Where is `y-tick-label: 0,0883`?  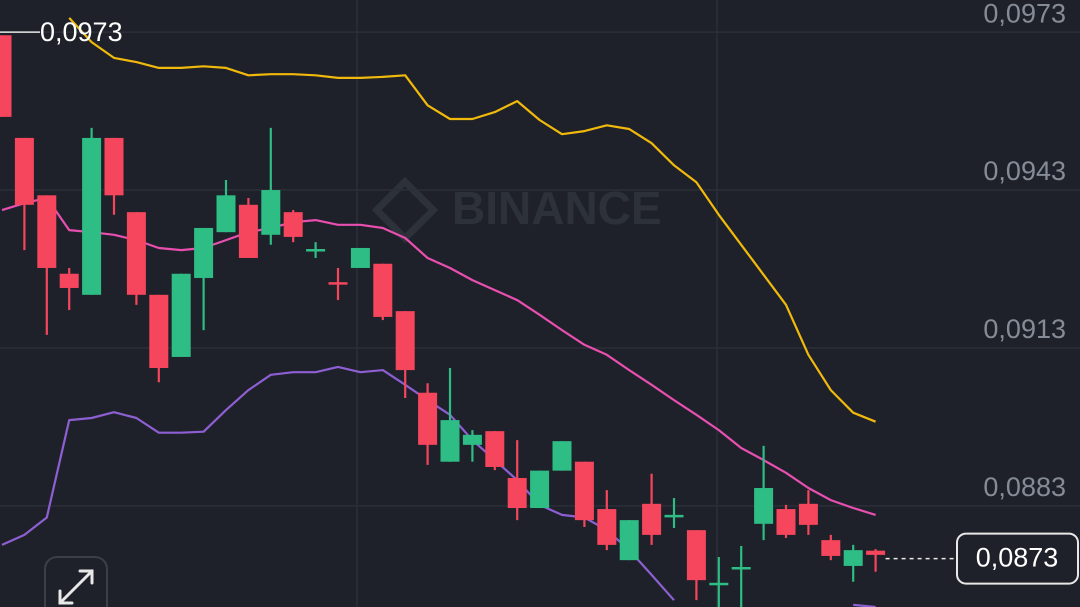 y-tick-label: 0,0883 is located at coordinates (1024, 487).